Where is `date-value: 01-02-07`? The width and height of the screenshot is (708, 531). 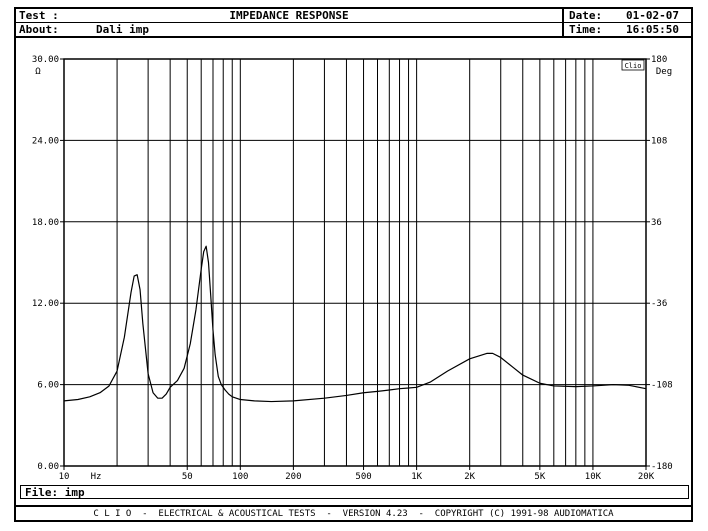
date-value: 01-02-07 is located at coordinates (652, 15).